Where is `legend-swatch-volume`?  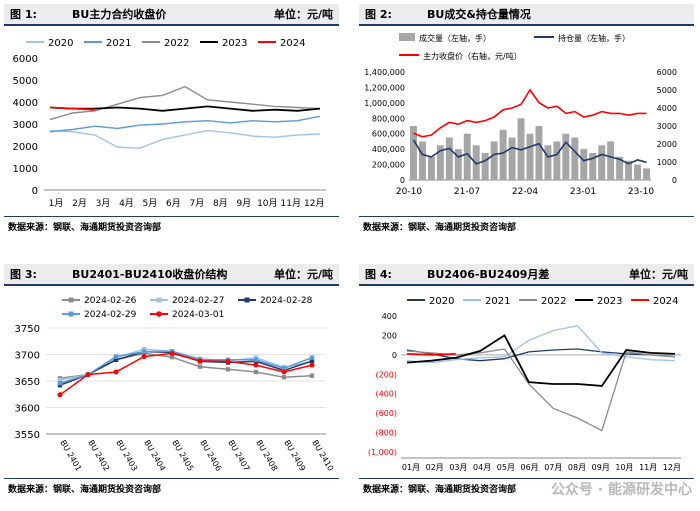 legend-swatch-volume is located at coordinates (407, 37).